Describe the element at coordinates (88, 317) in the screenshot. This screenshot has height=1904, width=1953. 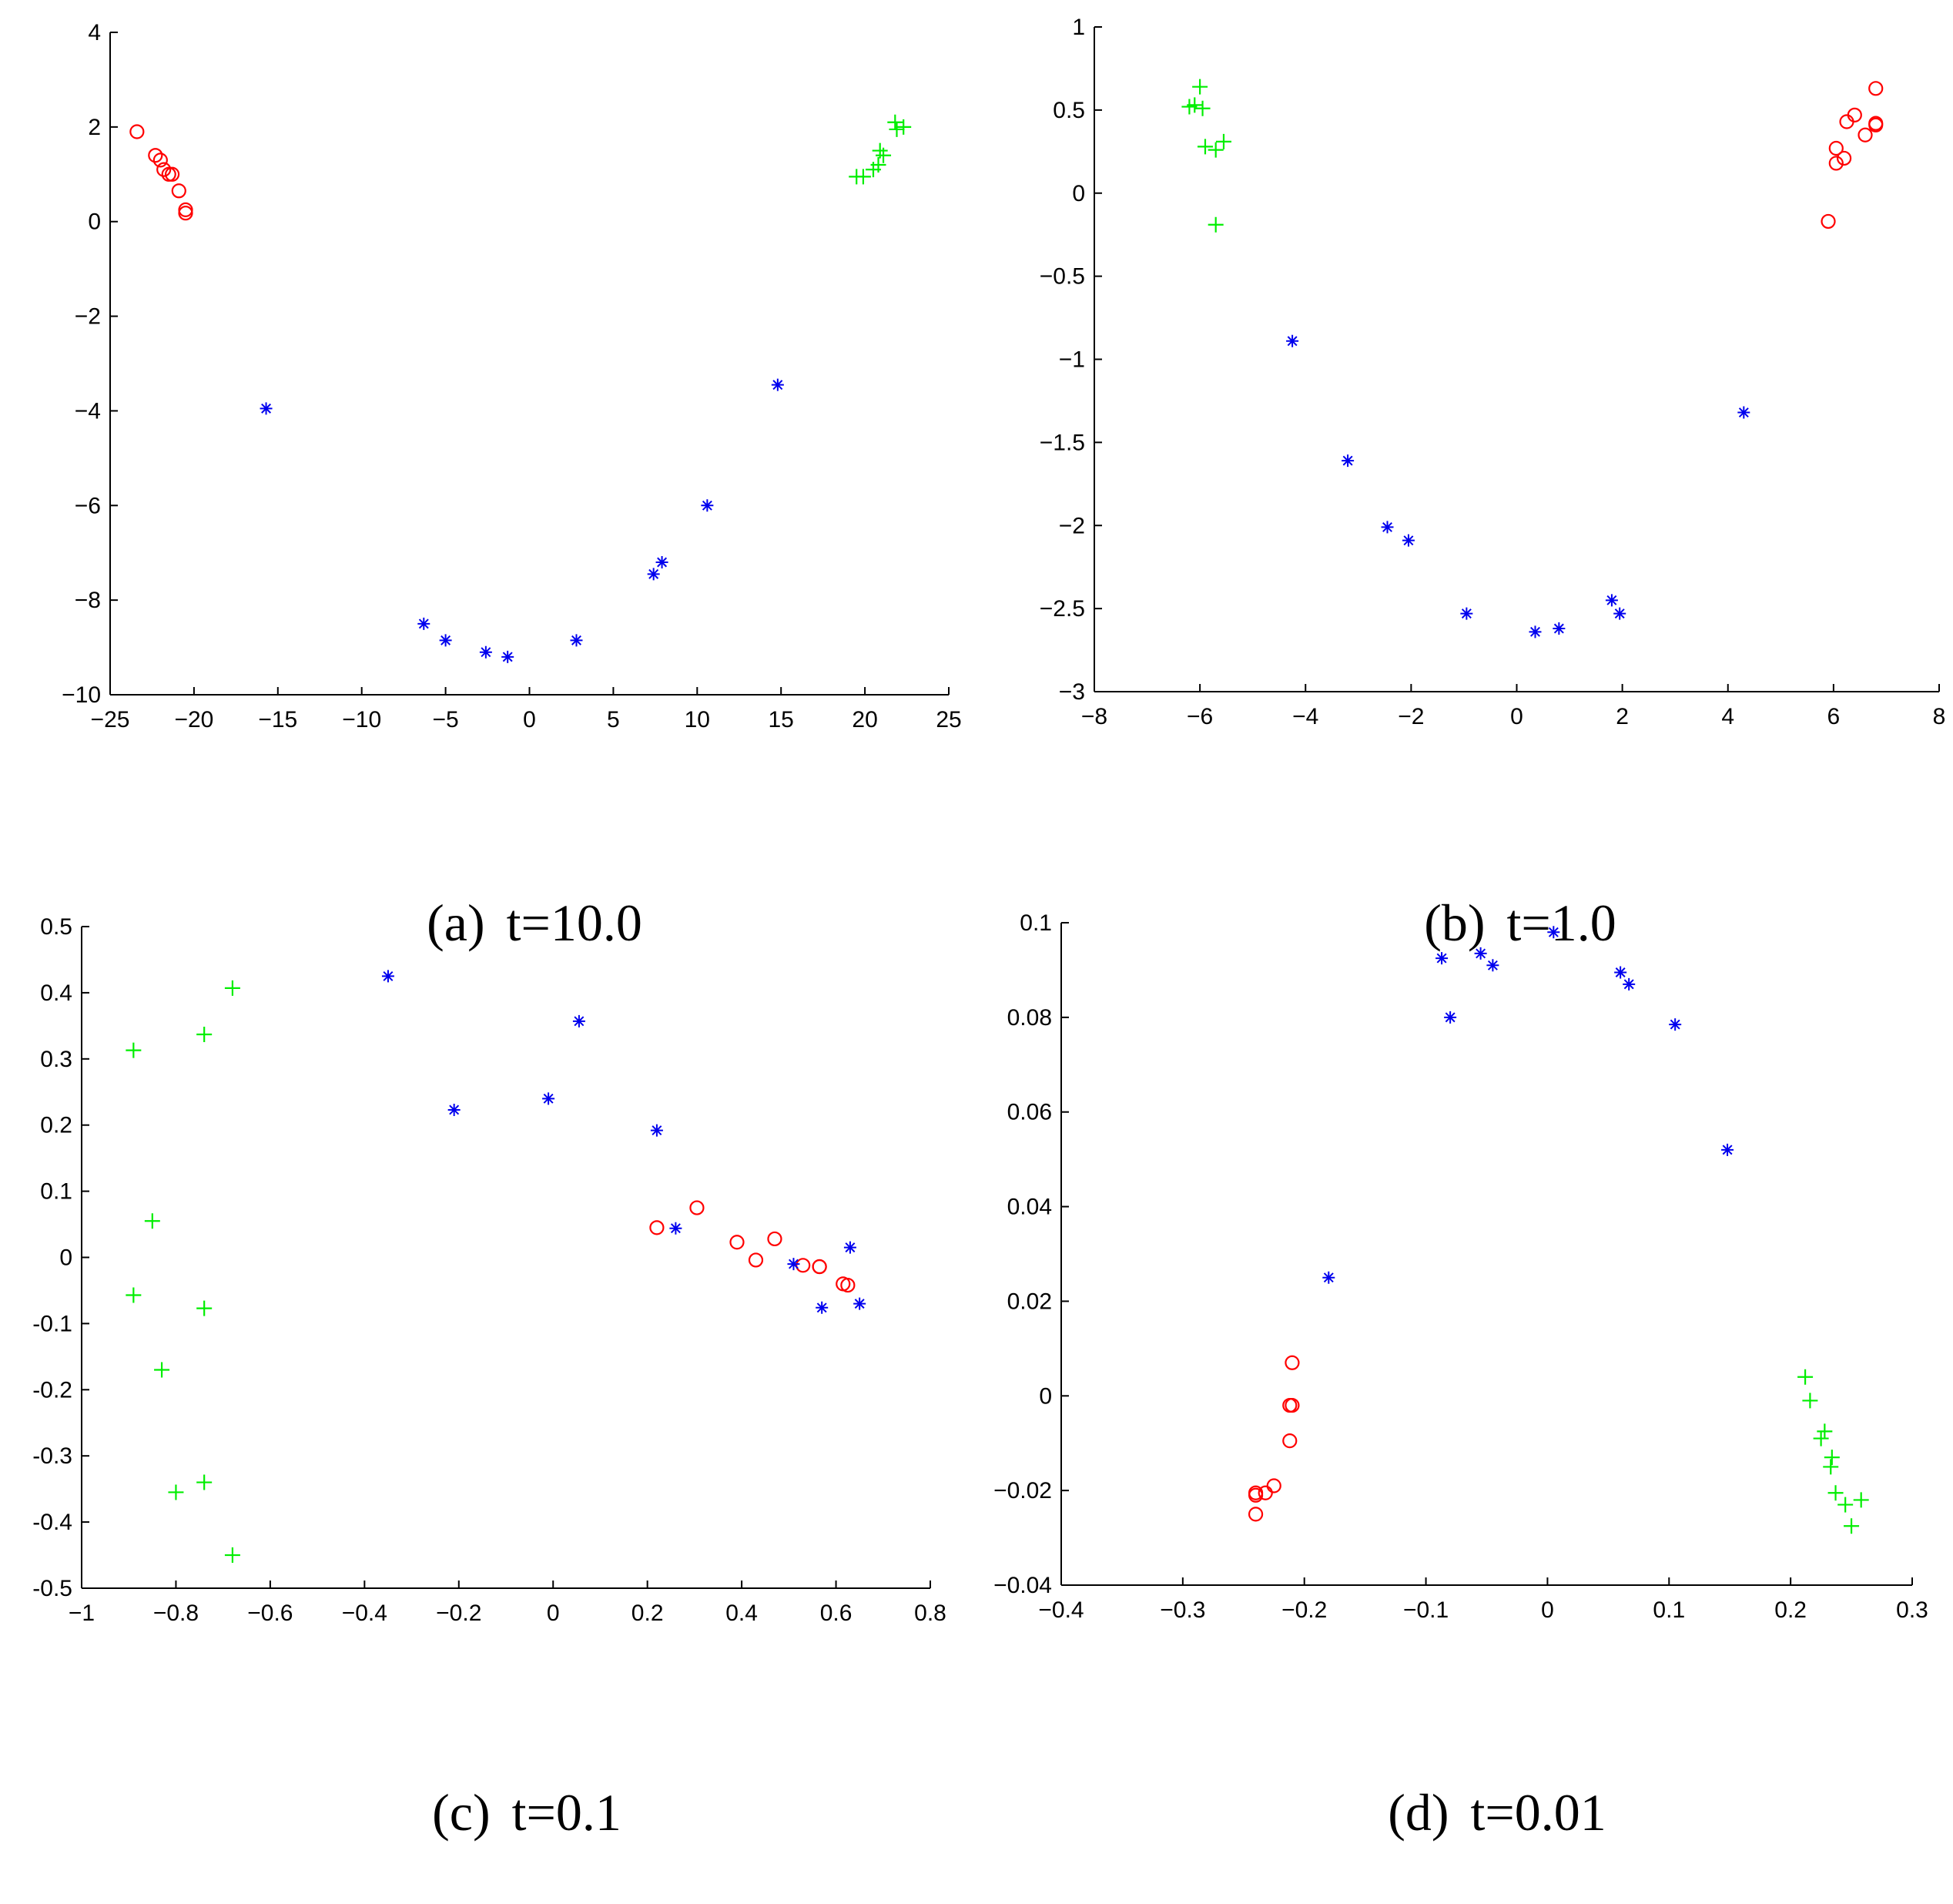
I see `y-tick-label: −2` at that location.